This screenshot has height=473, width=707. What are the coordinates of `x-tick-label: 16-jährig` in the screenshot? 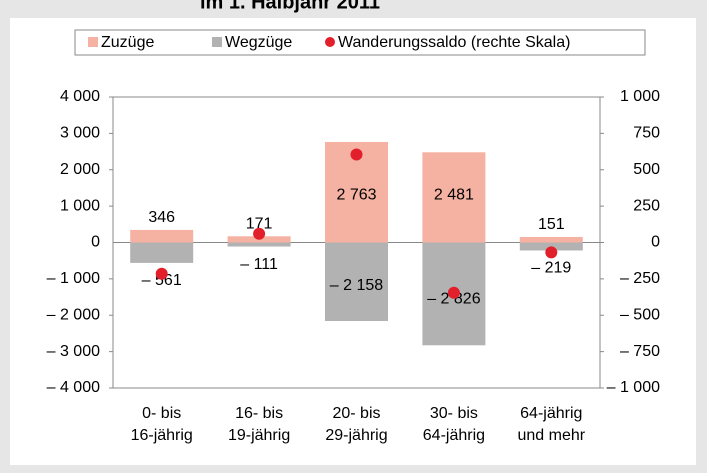 It's located at (162, 435).